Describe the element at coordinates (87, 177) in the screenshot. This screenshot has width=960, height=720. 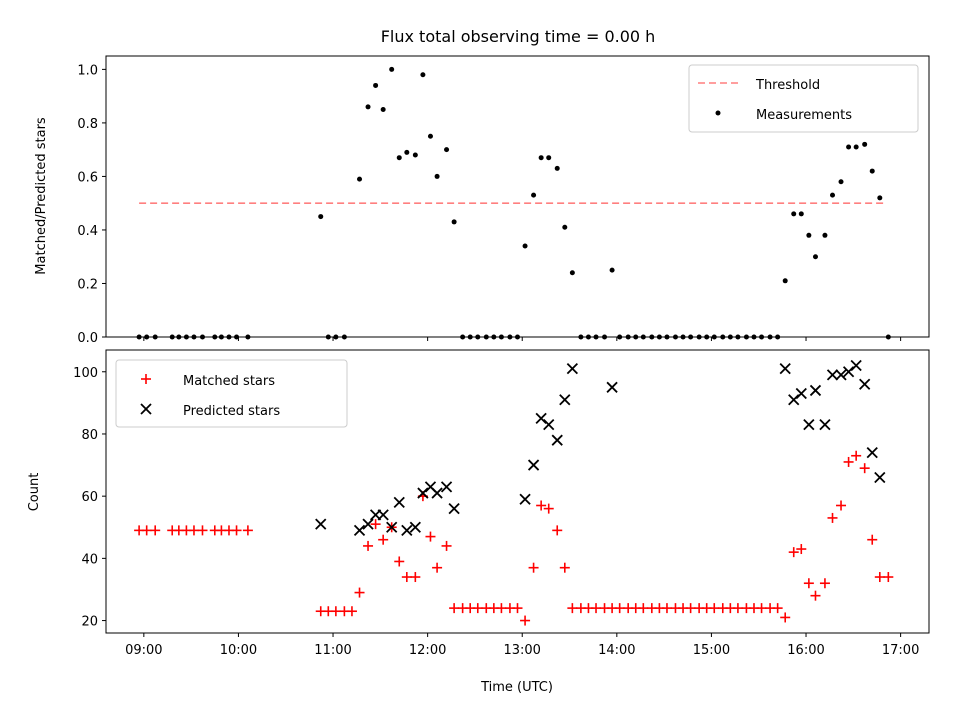
I see `top-y-tick-label: 0.6` at that location.